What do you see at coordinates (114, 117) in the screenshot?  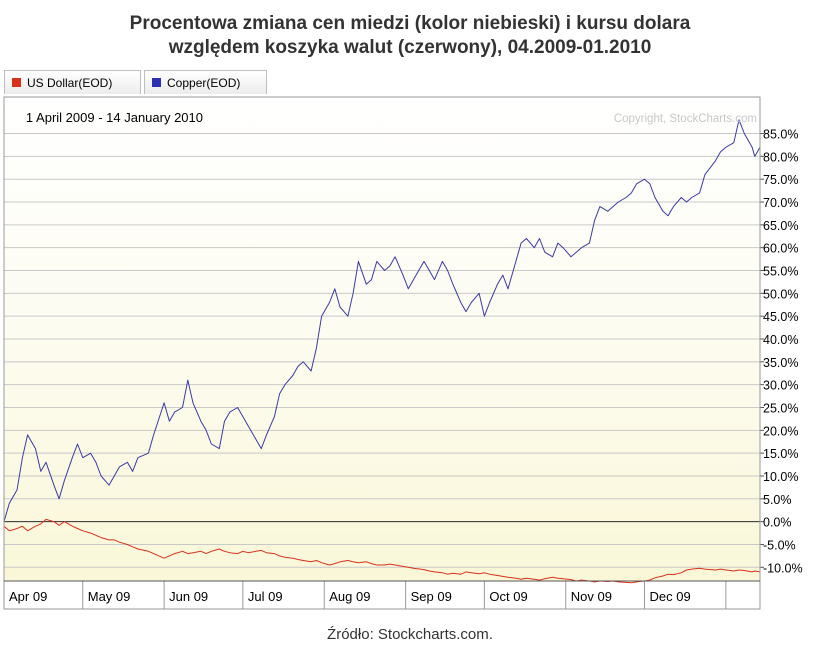 I see `date-range-label: 1 April 2009 - 14 January 2010` at bounding box center [114, 117].